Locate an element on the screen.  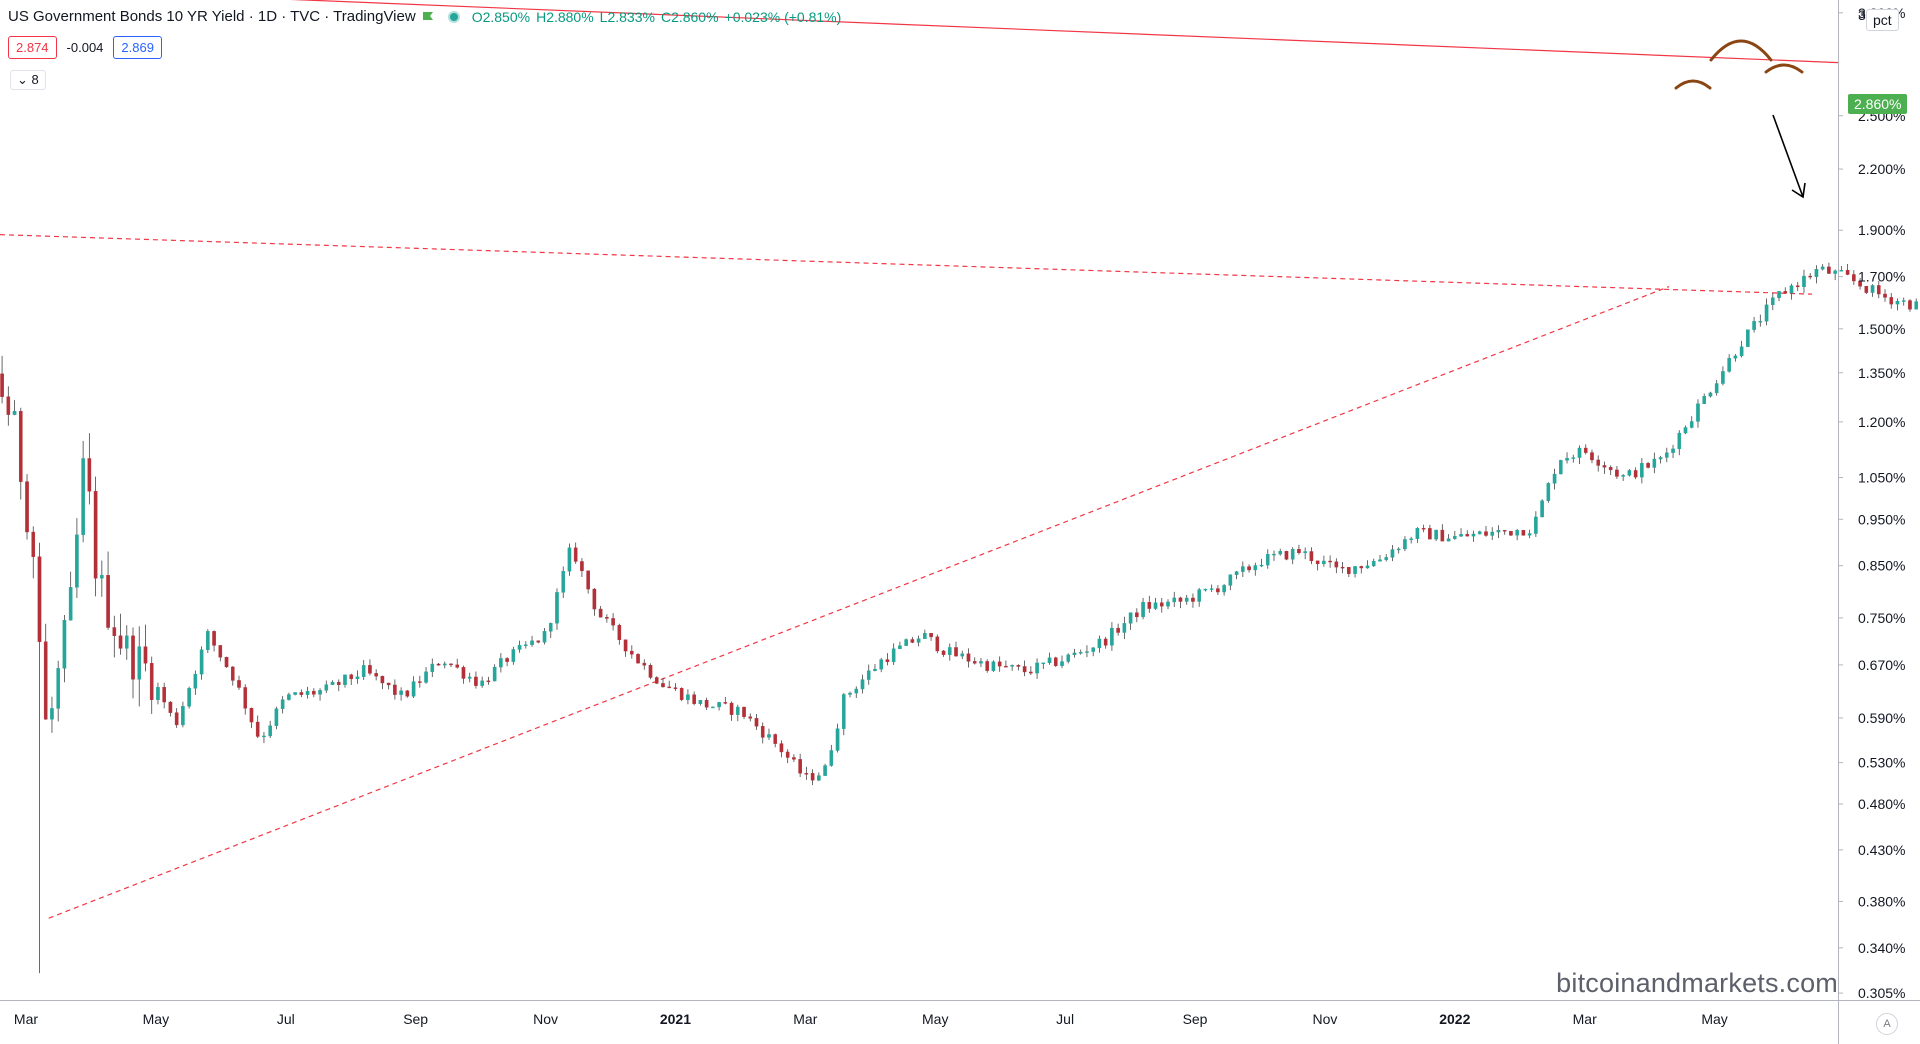
buy-button: 2.869 is located at coordinates (137, 47).